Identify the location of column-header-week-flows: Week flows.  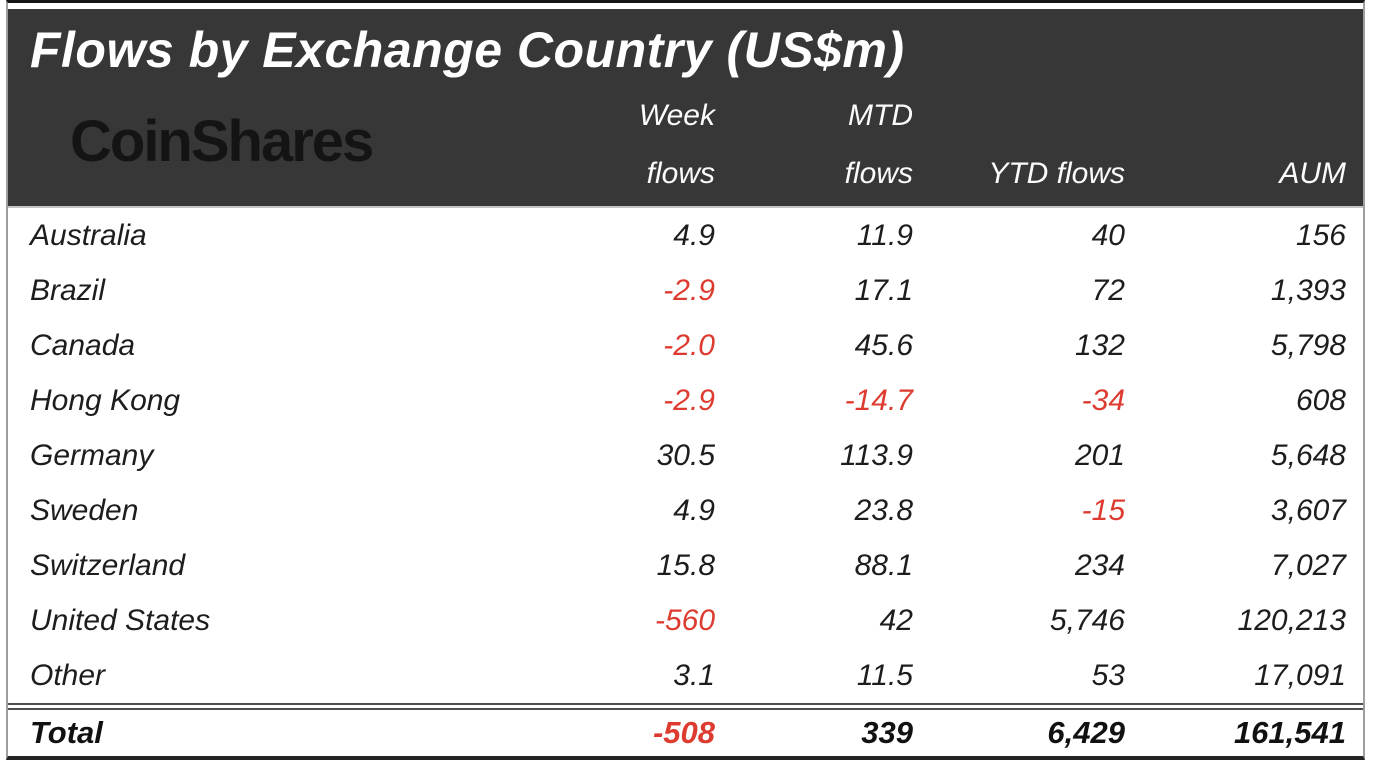
(635, 148).